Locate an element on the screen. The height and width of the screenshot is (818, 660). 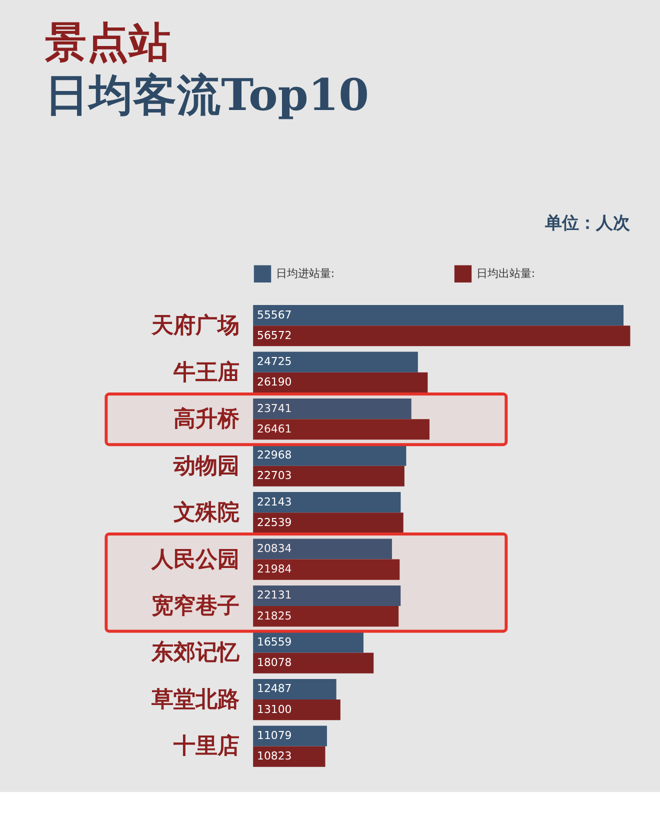
data-label: 26190 is located at coordinates (274, 382).